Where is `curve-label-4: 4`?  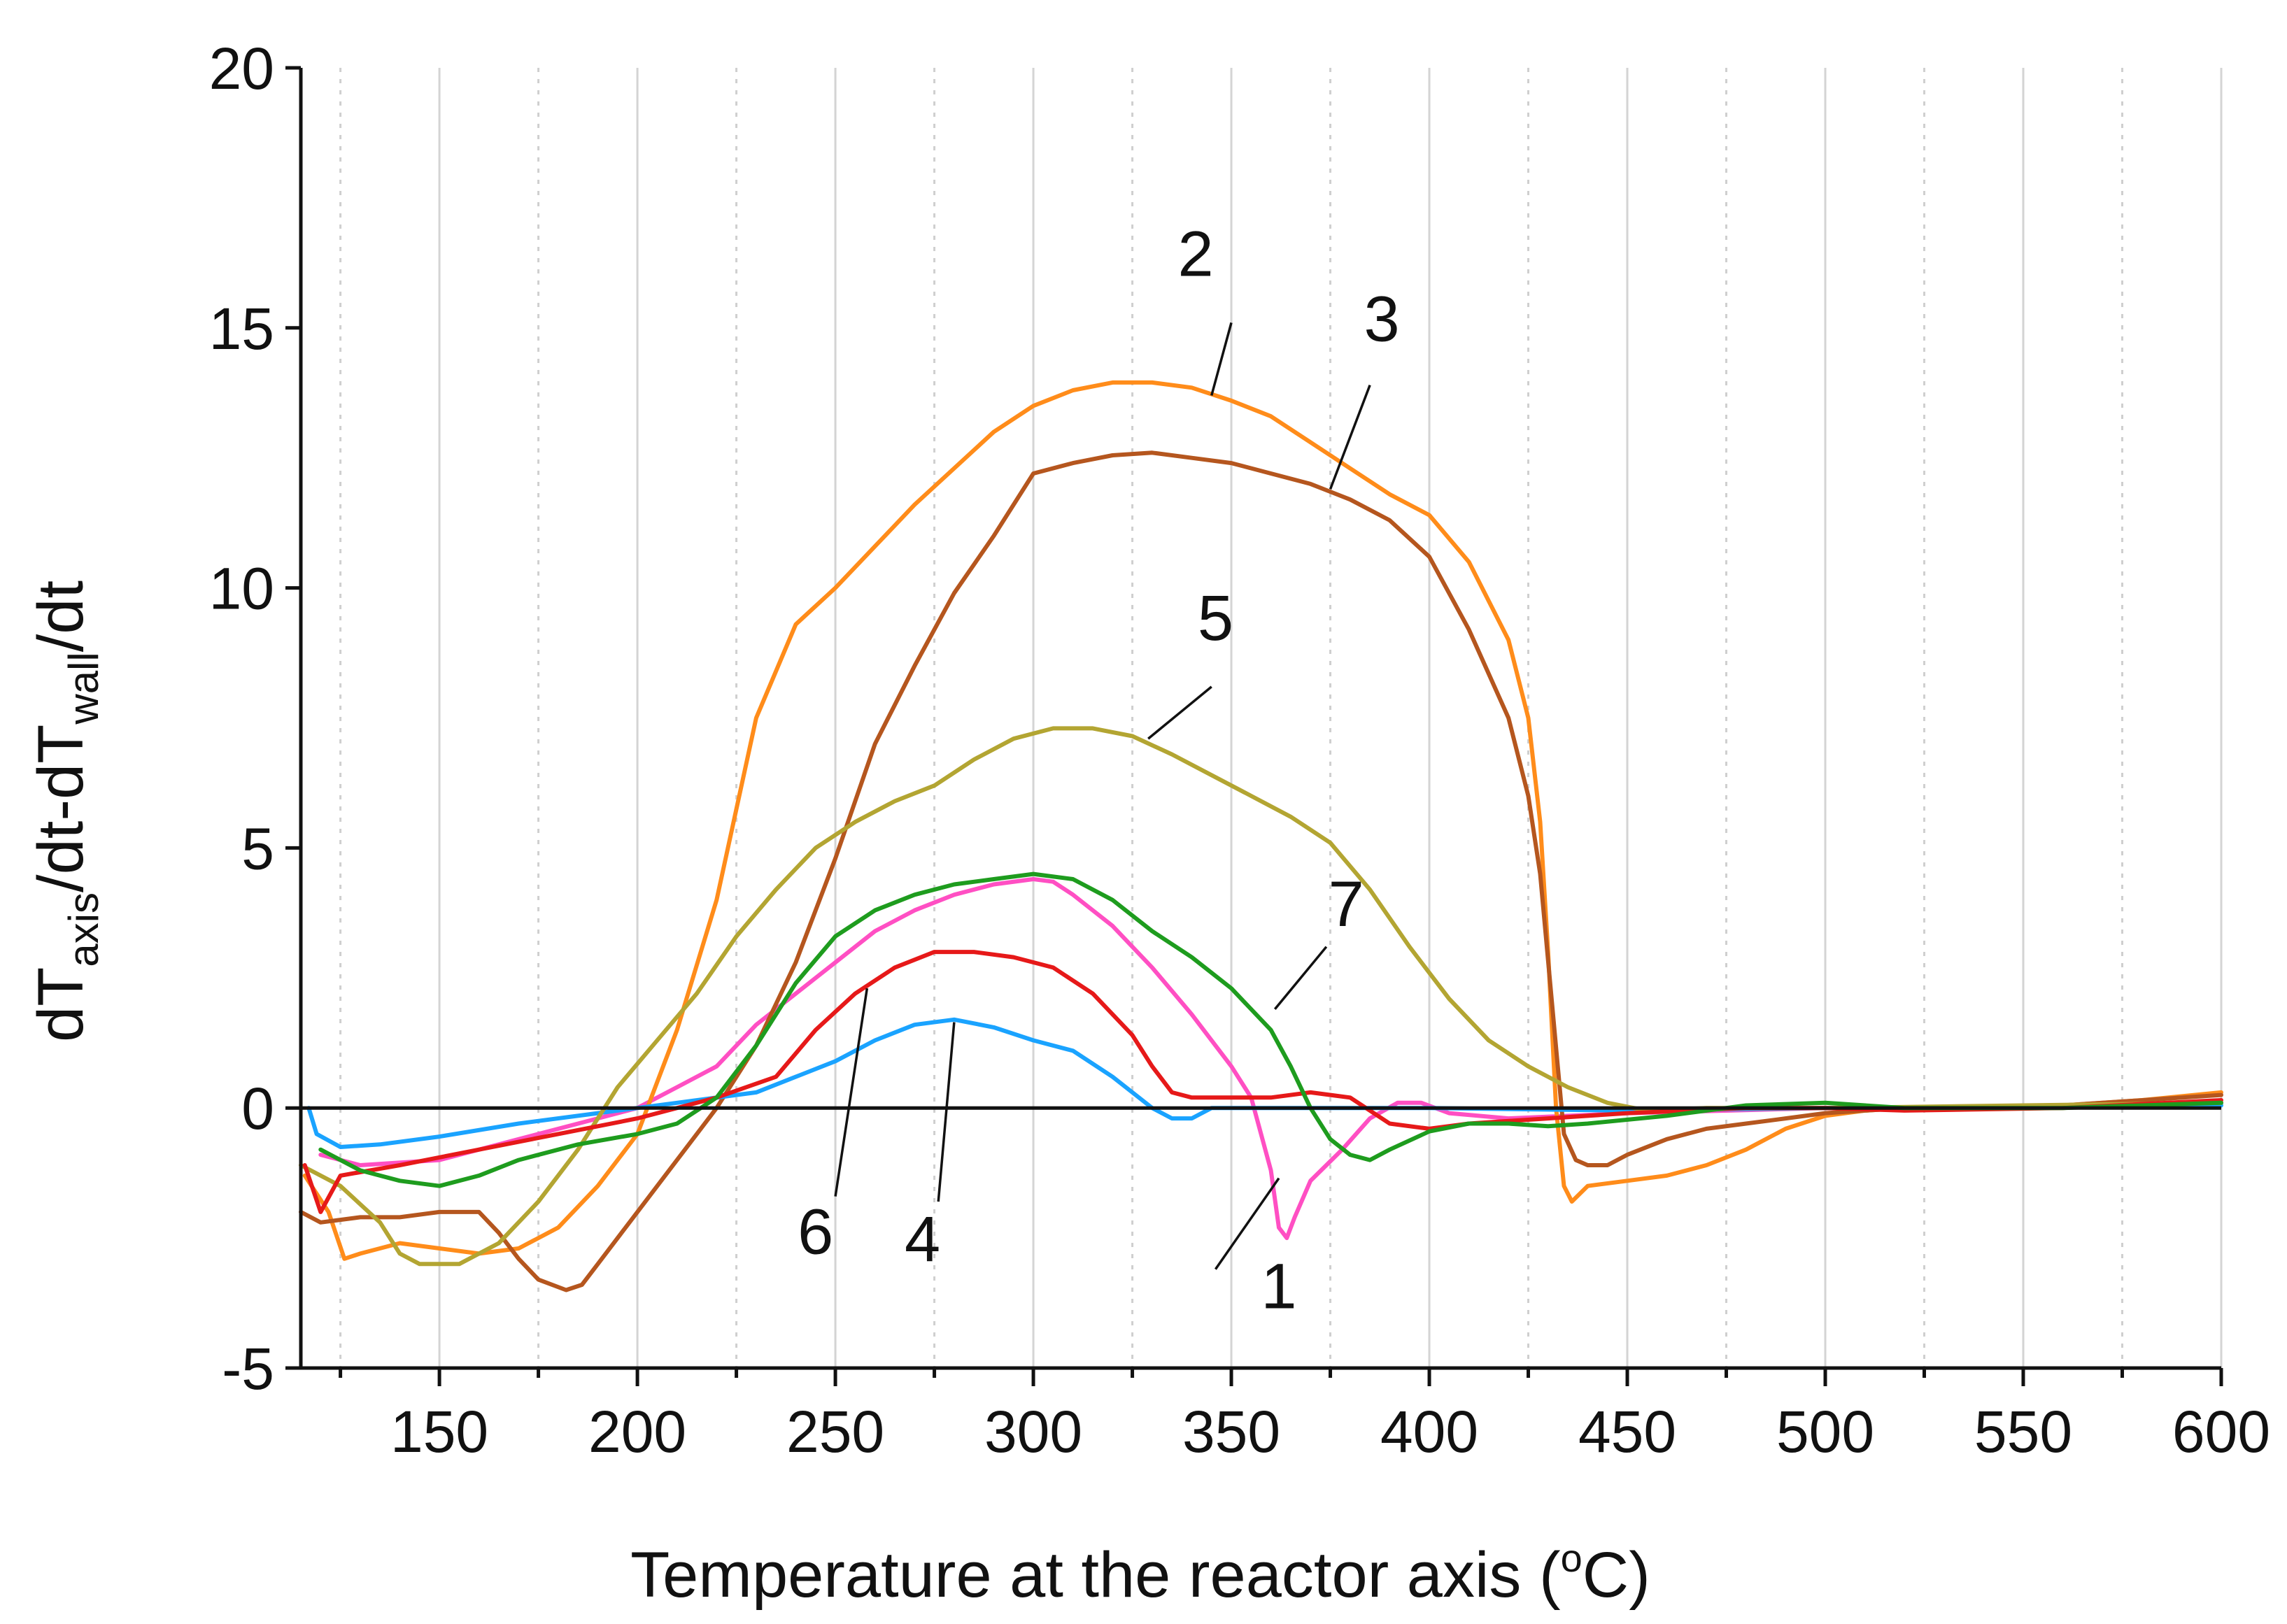
curve-label-4: 4 is located at coordinates (922, 1240).